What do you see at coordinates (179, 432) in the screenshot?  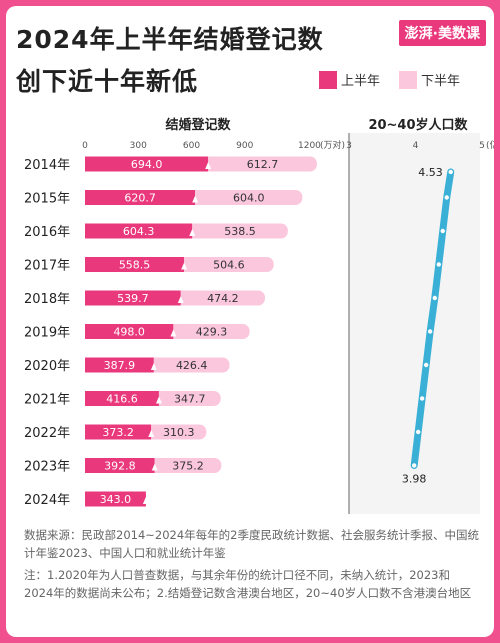 I see `value-label-h2: 310.3` at bounding box center [179, 432].